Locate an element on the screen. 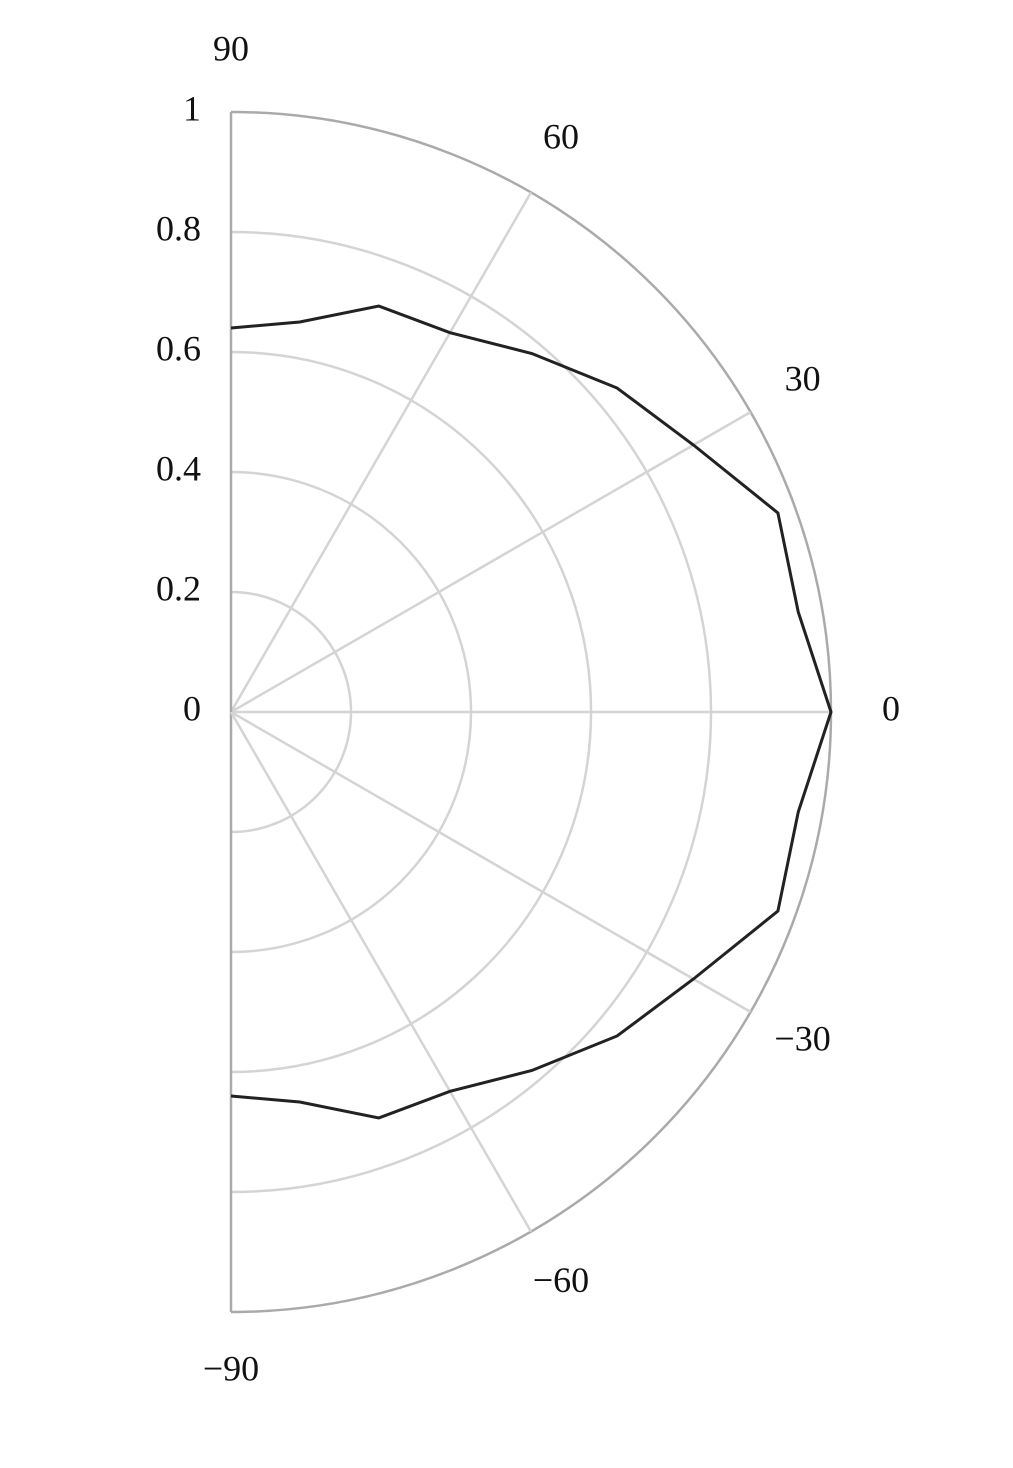 Image resolution: width=1013 pixels, height=1468 pixels. r-tick-label: 1 is located at coordinates (192, 108).